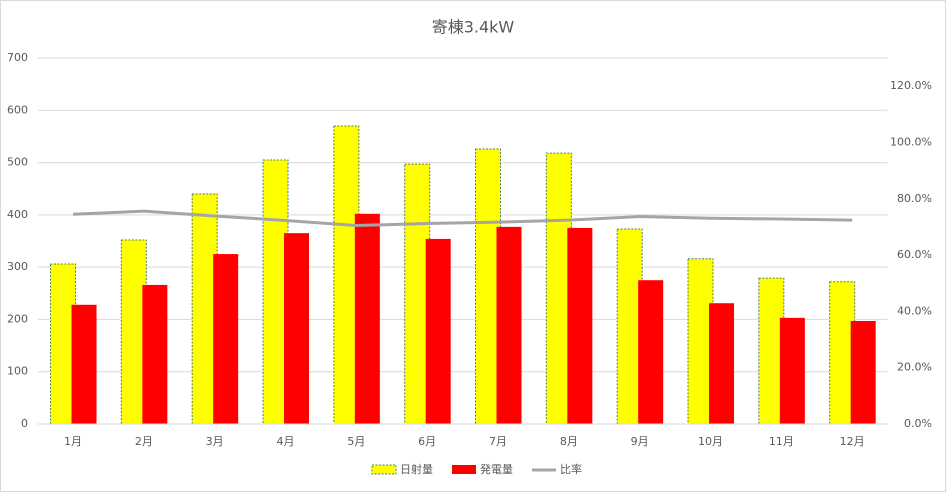 This screenshot has height=492, width=946. I want to click on x-tick-label: 10月, so click(710, 441).